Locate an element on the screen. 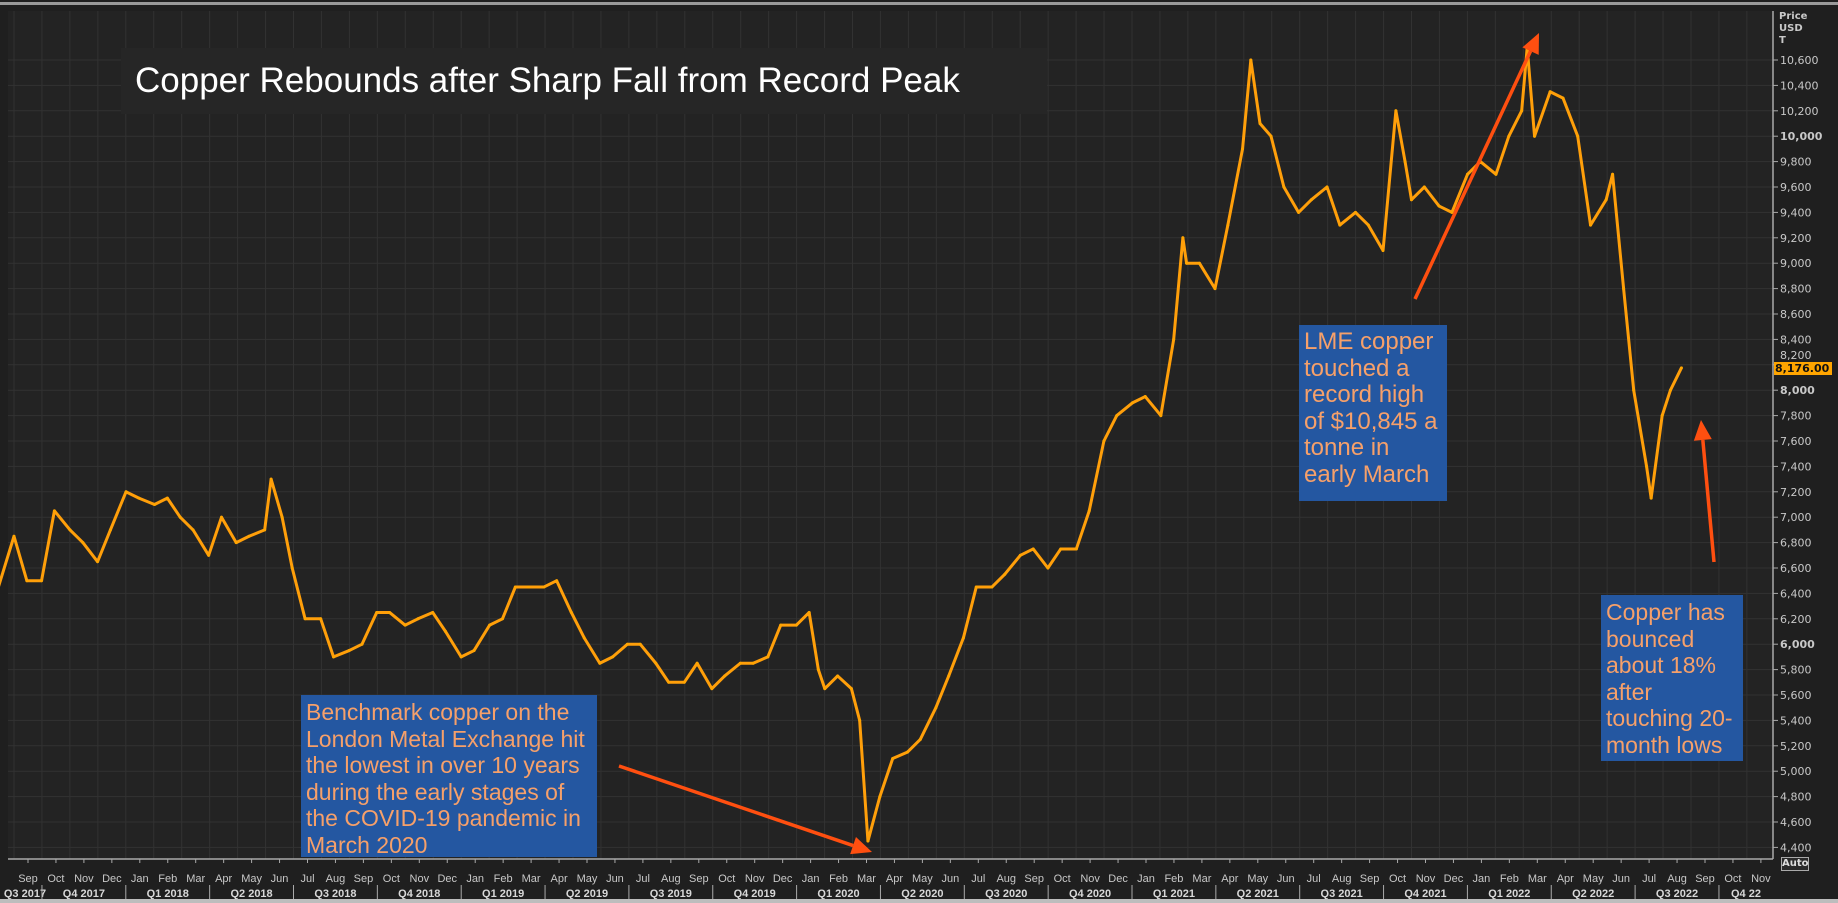  y-tick-label: 7,800 is located at coordinates (1796, 416).